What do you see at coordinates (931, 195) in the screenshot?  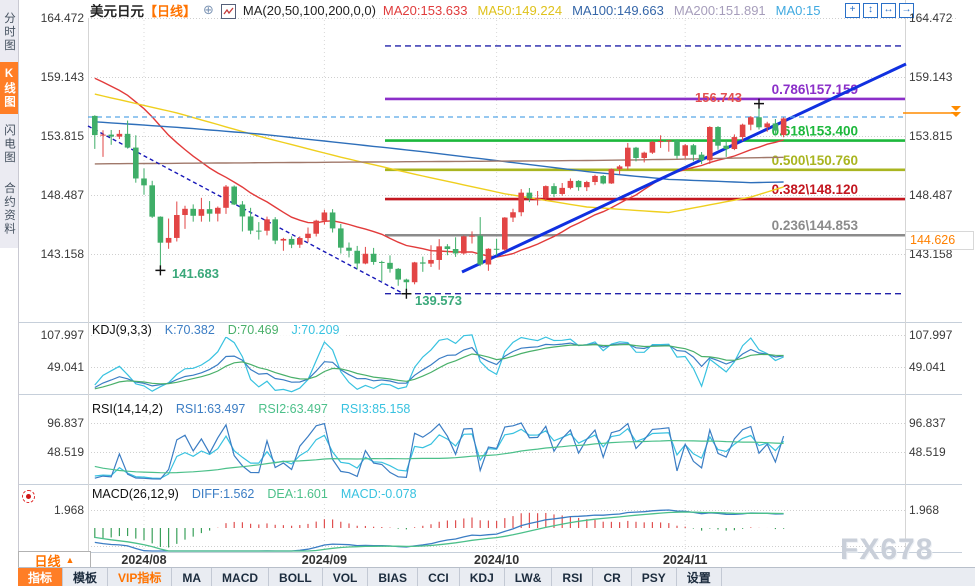 I see `price-tick-right: 148.487` at bounding box center [931, 195].